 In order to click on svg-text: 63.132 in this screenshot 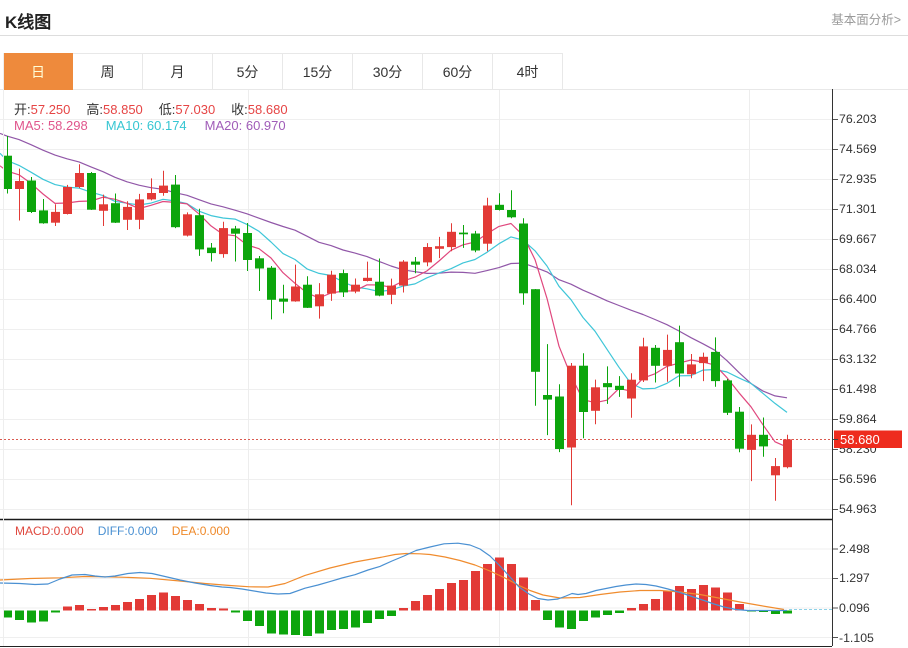, I will do `click(858, 359)`.